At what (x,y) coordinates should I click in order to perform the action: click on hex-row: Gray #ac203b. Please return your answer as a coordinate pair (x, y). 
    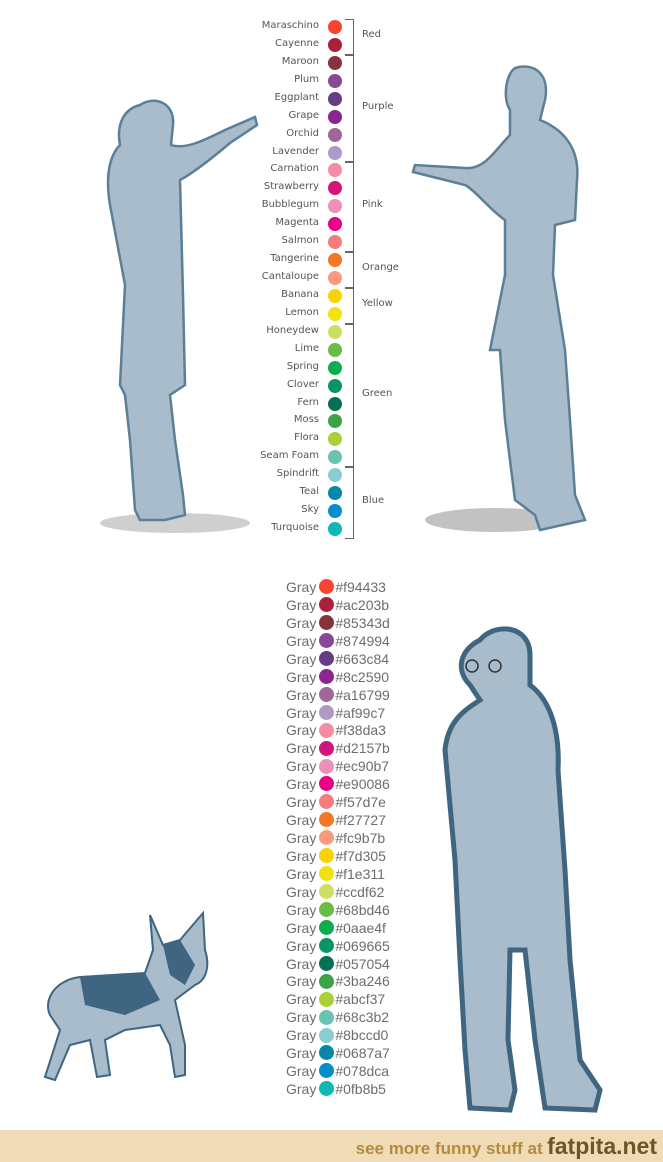
    Looking at the image, I should click on (337, 605).